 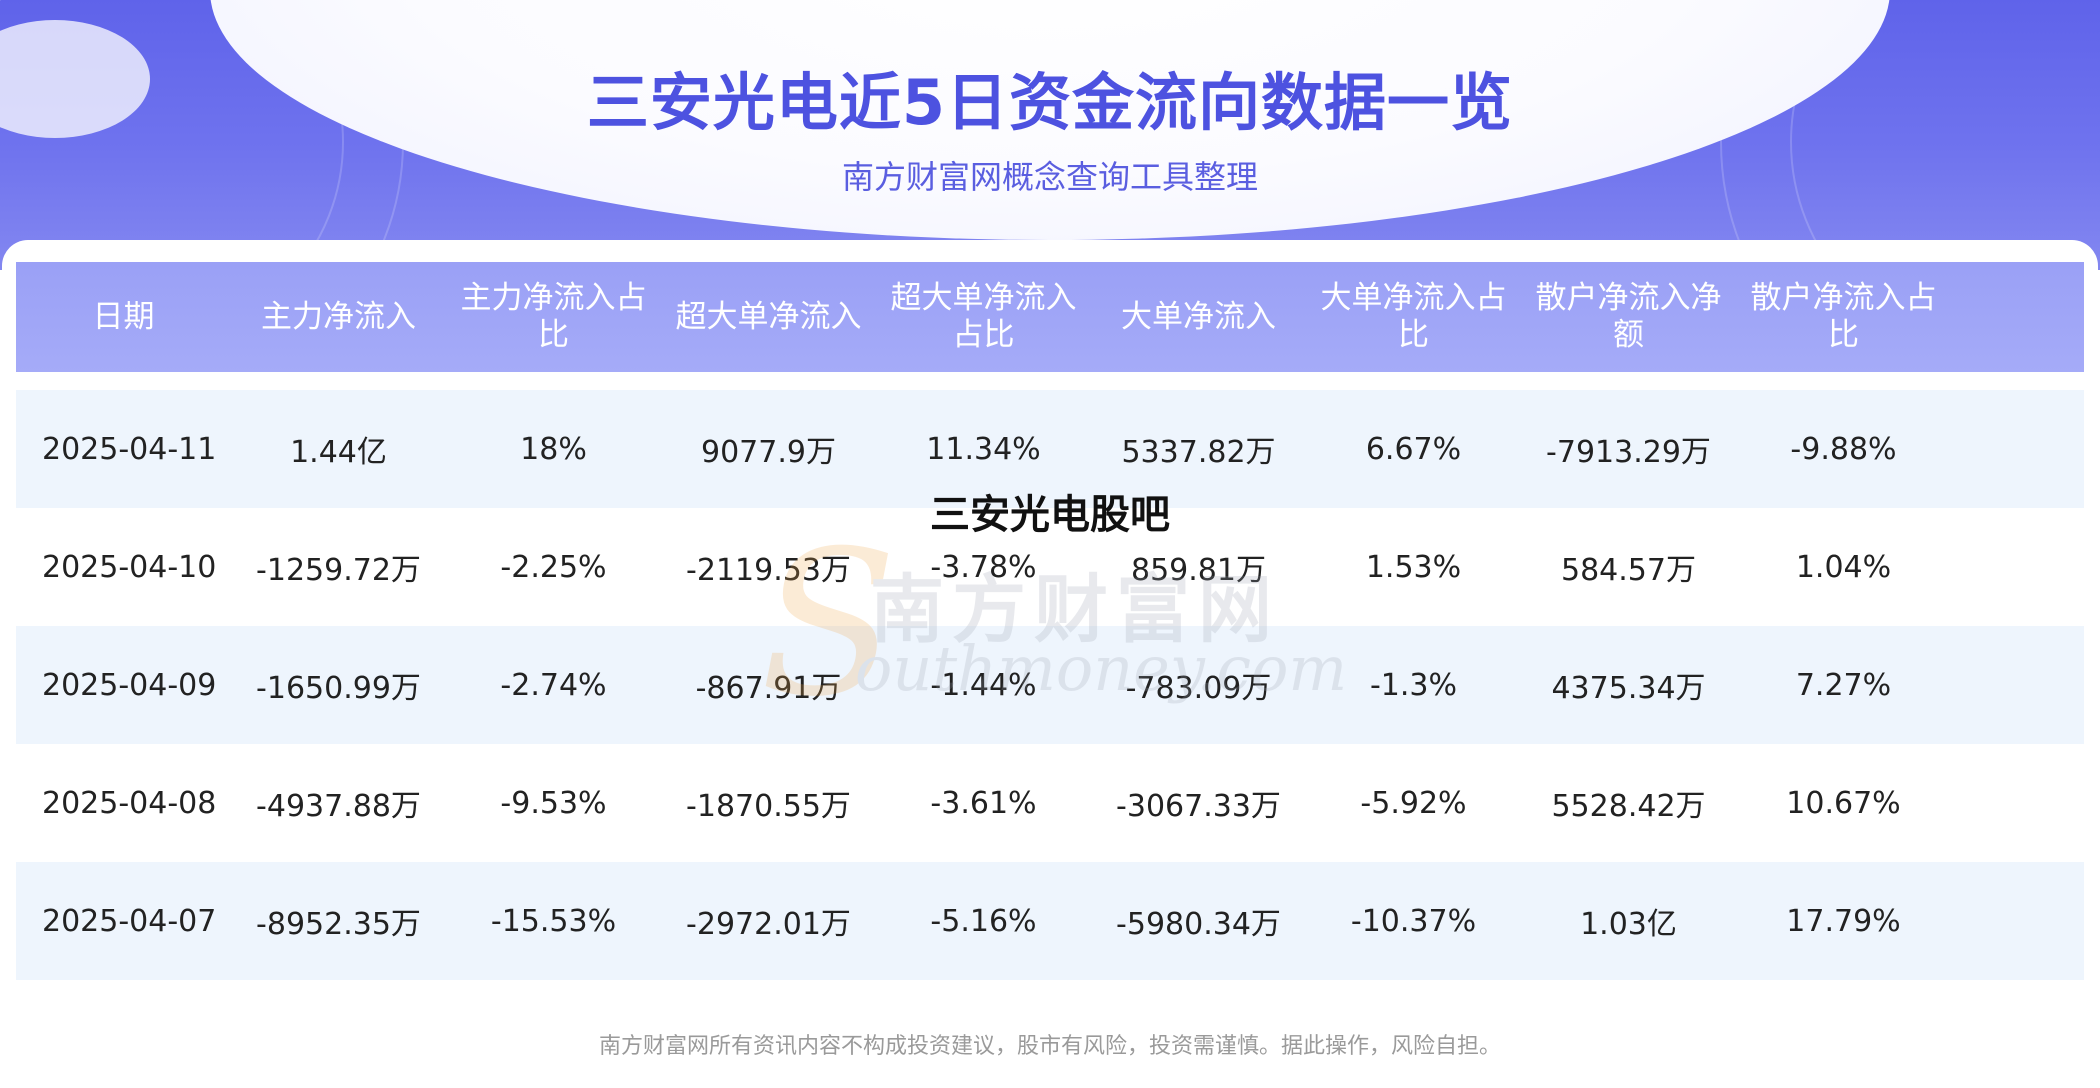 What do you see at coordinates (1843, 685) in the screenshot?
I see `cell-value: 7.27%` at bounding box center [1843, 685].